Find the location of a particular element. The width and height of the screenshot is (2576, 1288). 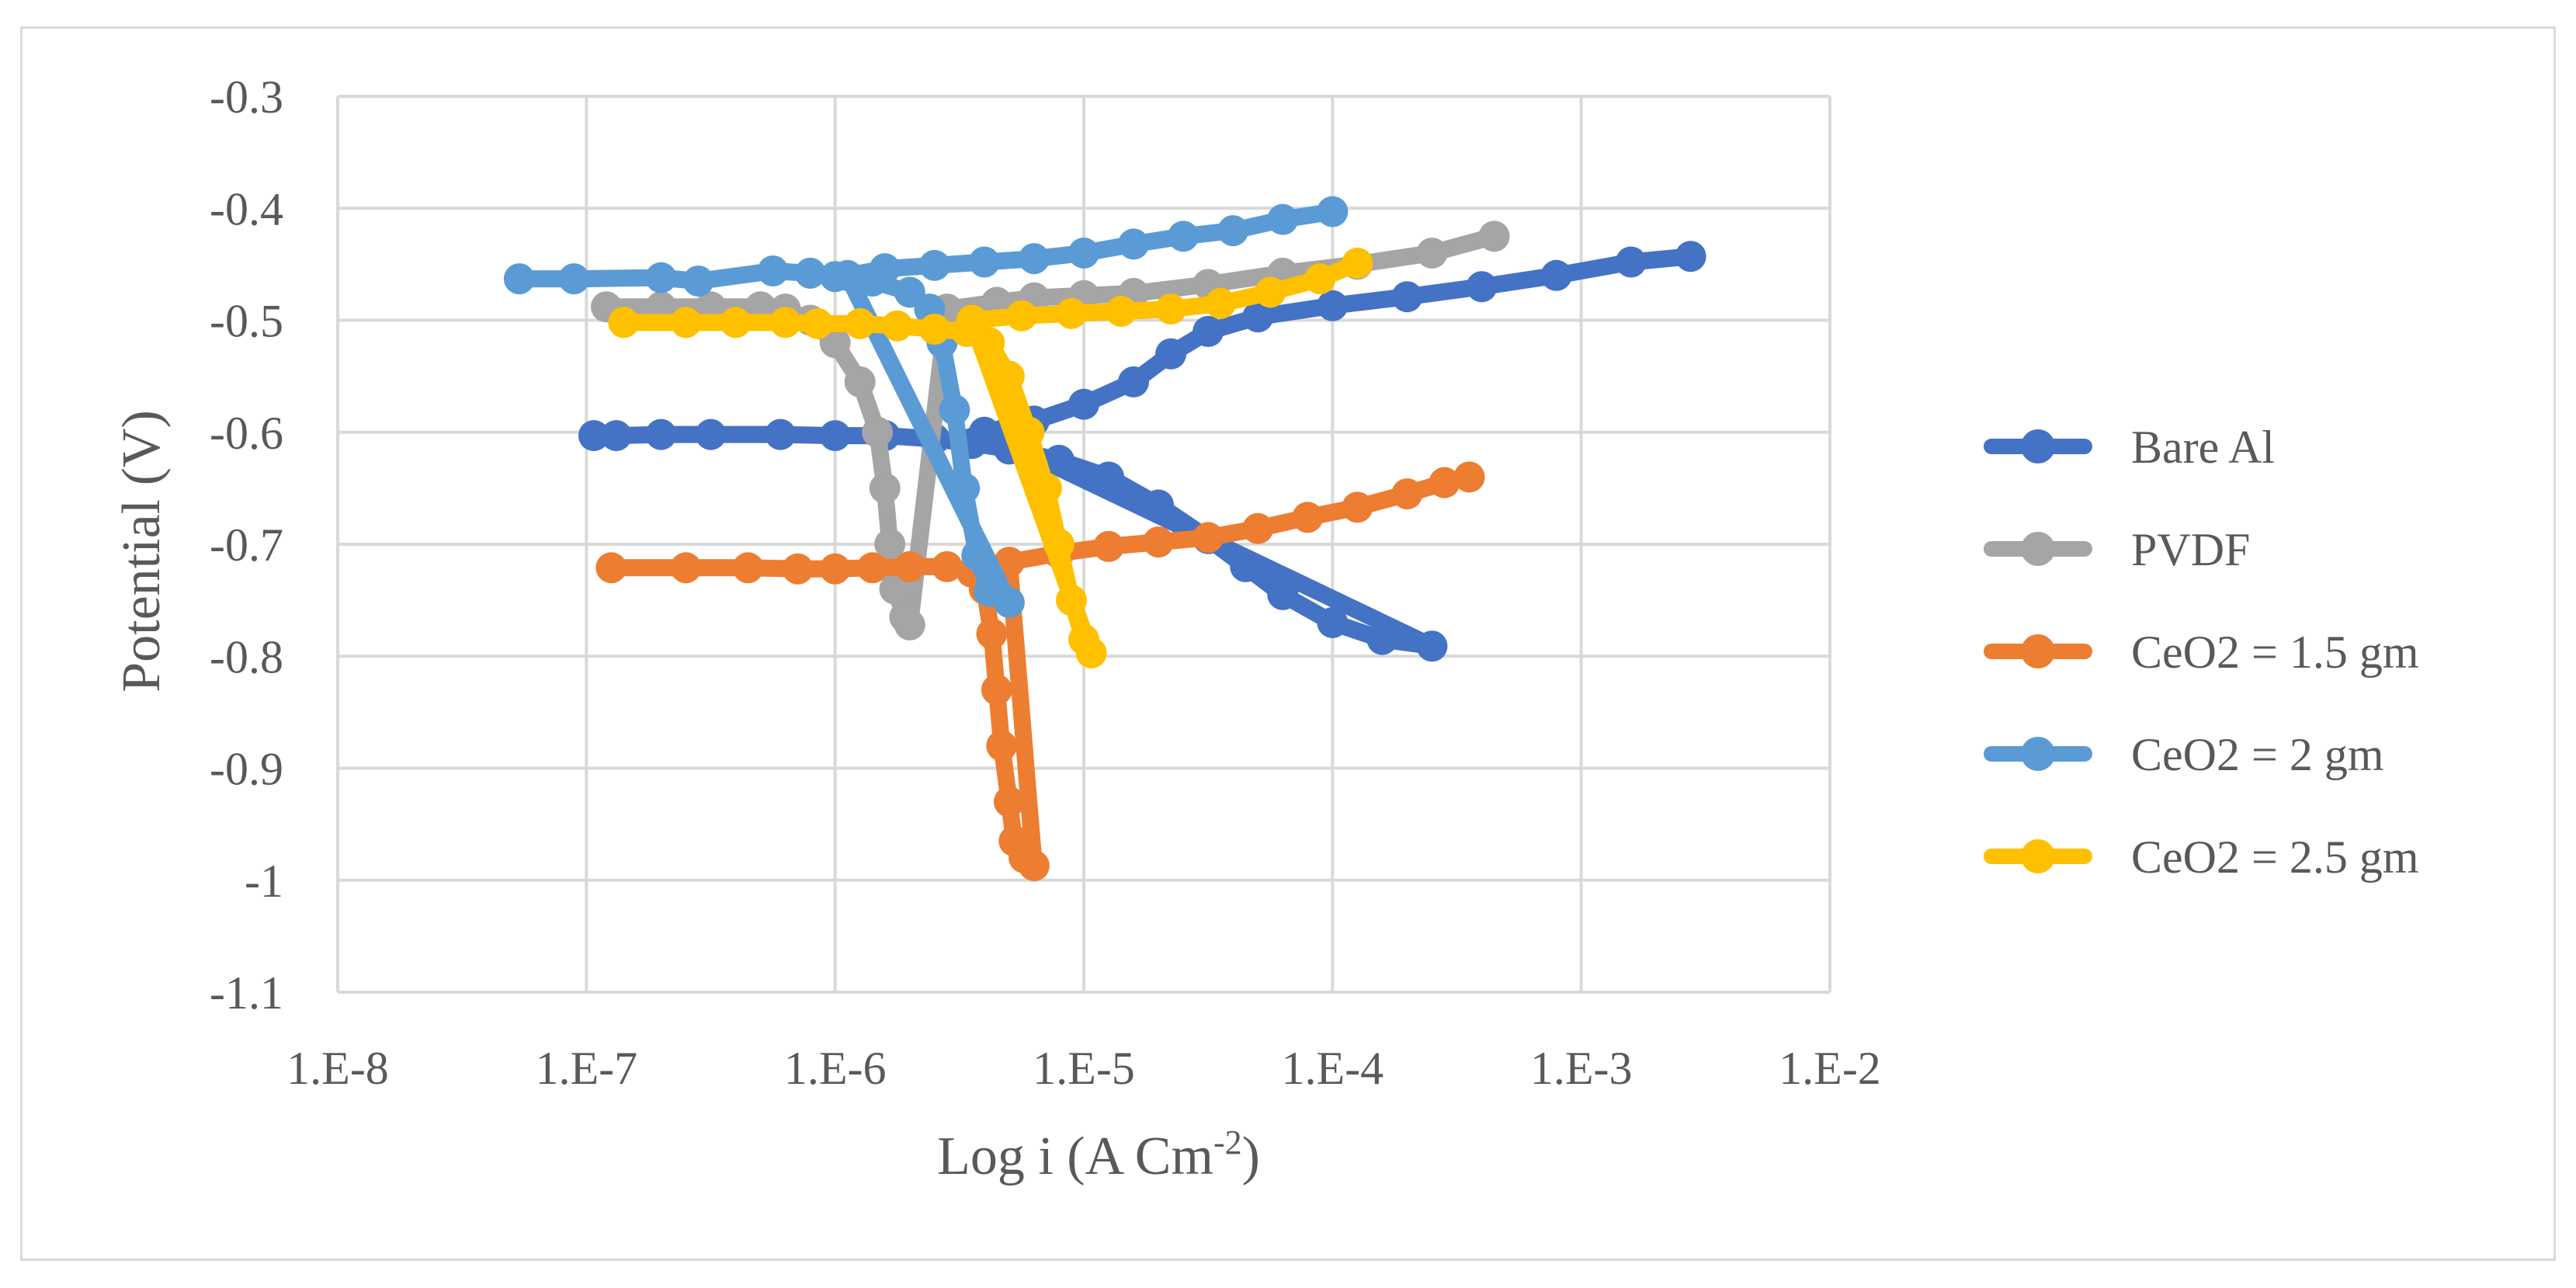

x-tick-label: 1.E-3 is located at coordinates (1581, 1068).